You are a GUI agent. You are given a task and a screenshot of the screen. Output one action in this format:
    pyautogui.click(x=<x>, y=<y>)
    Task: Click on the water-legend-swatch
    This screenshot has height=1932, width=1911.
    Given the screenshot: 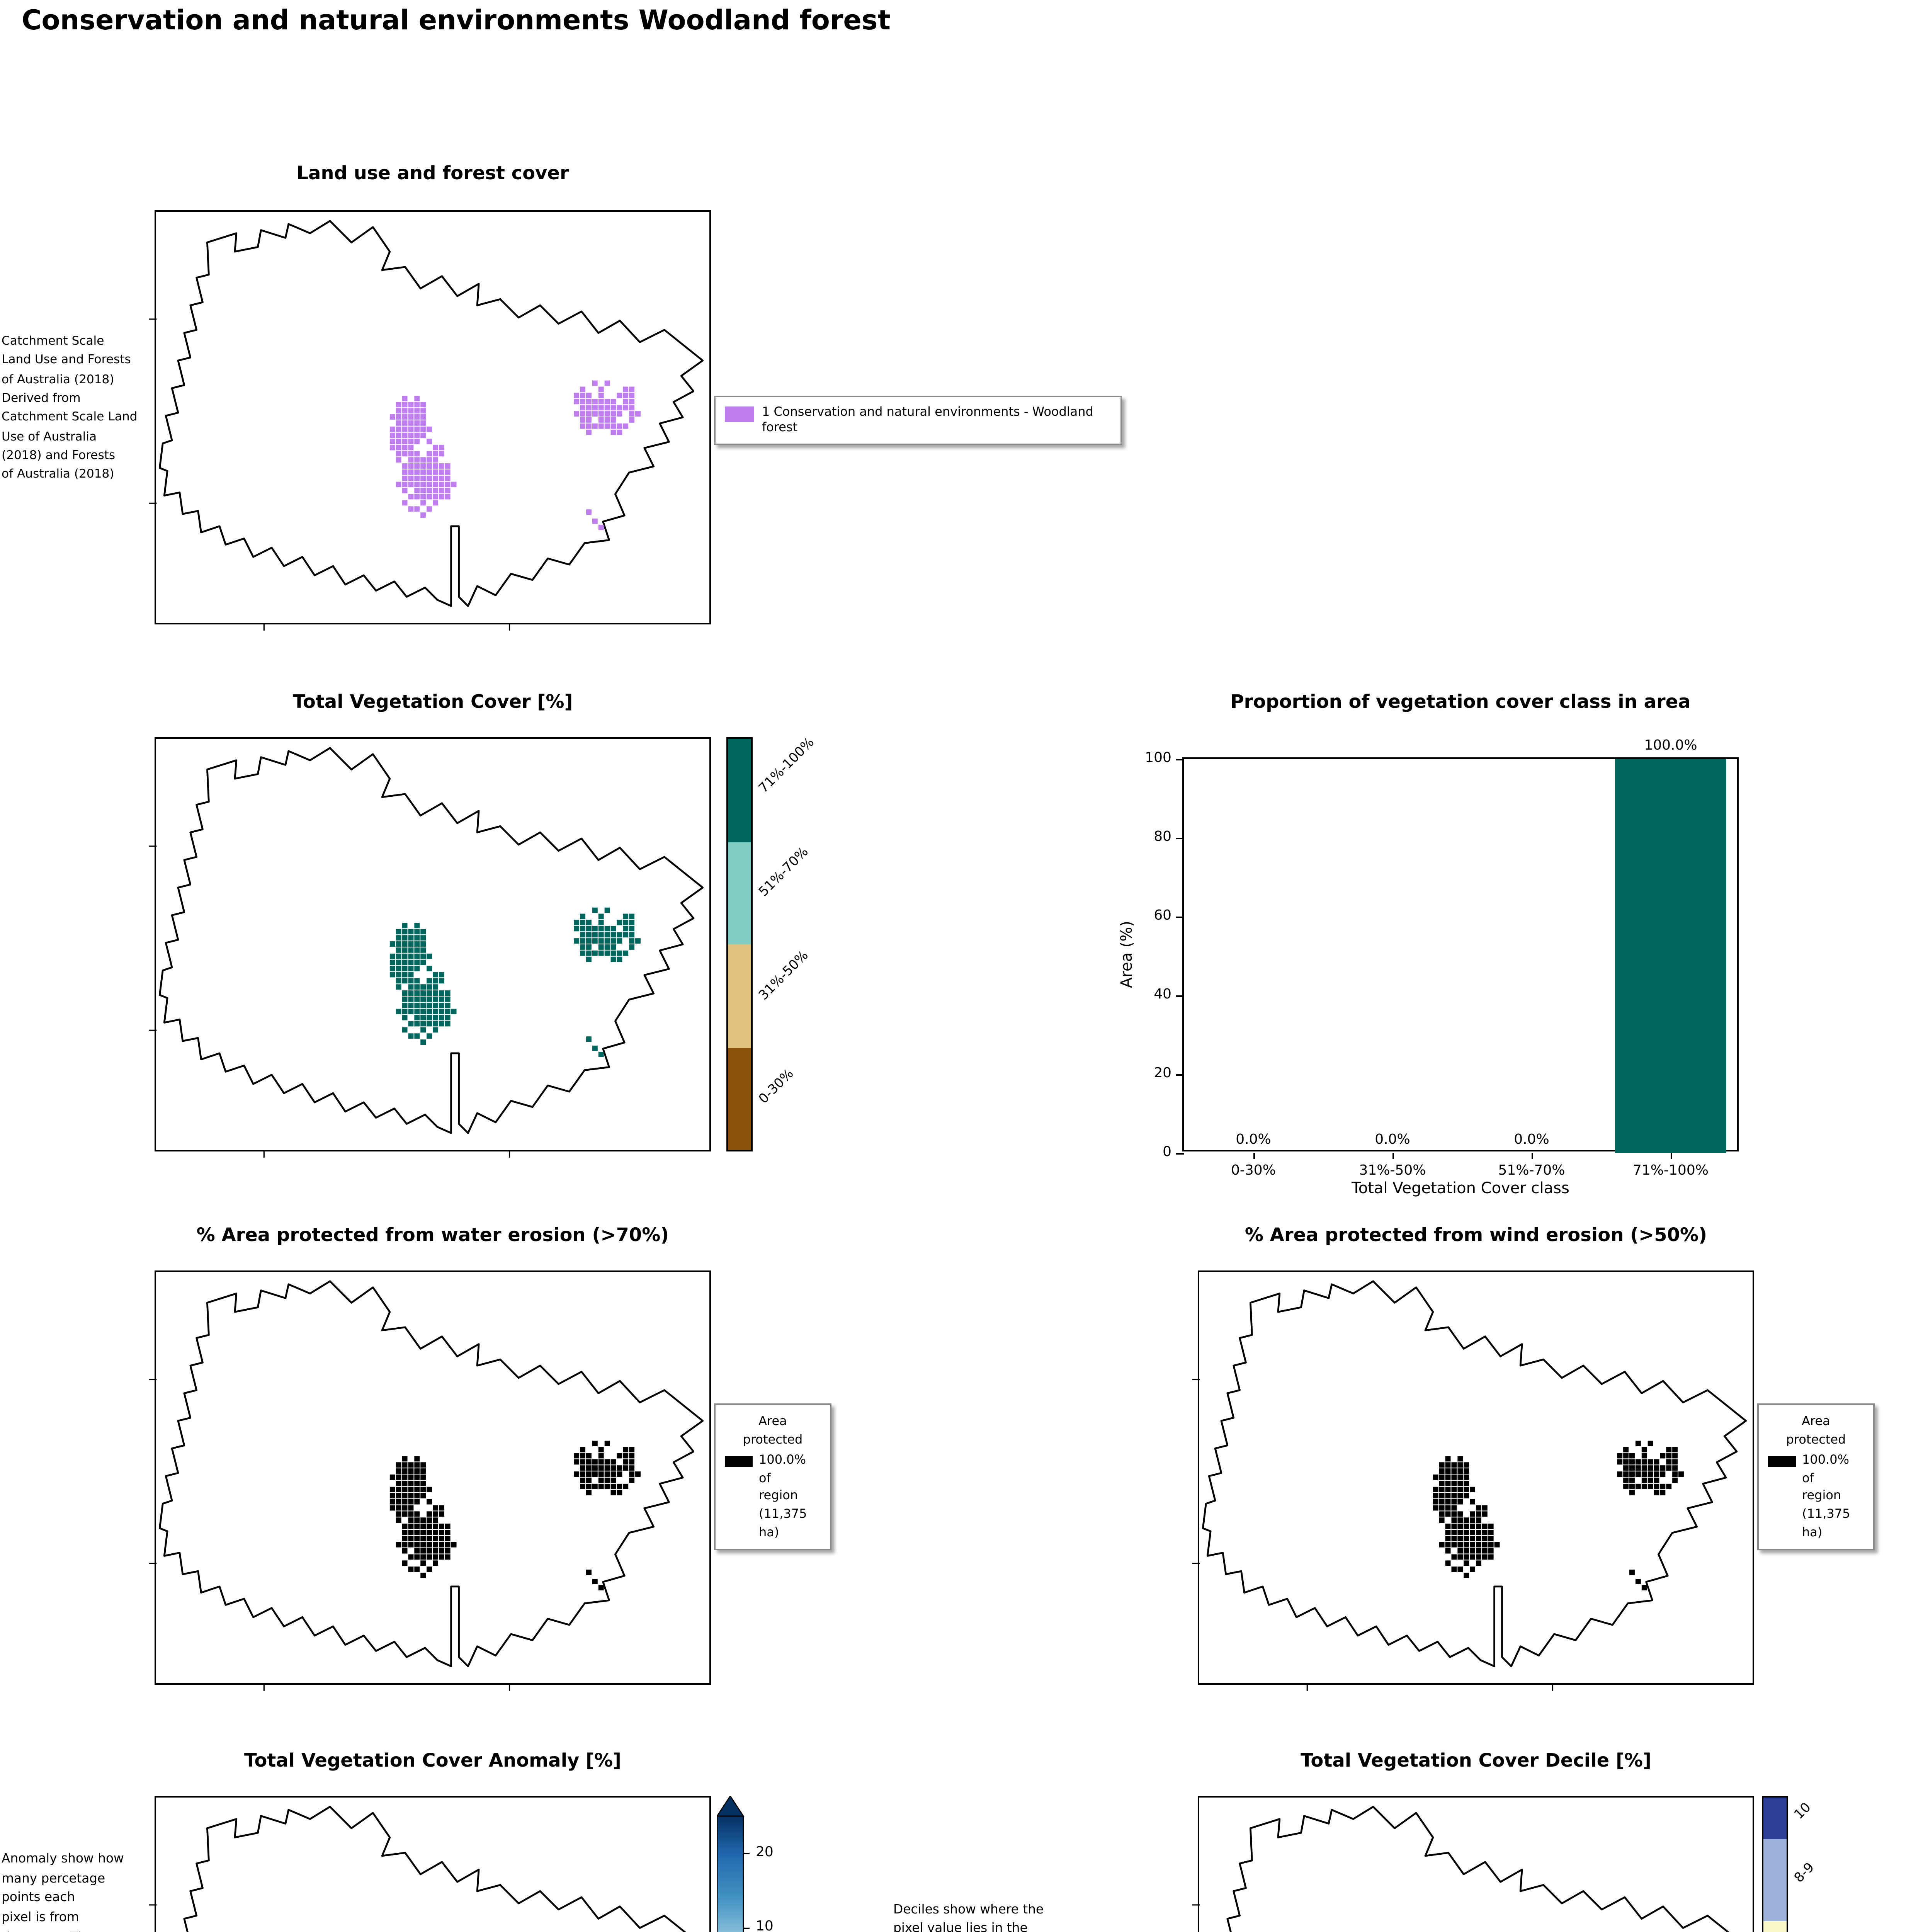 What is the action you would take?
    pyautogui.click(x=739, y=1461)
    